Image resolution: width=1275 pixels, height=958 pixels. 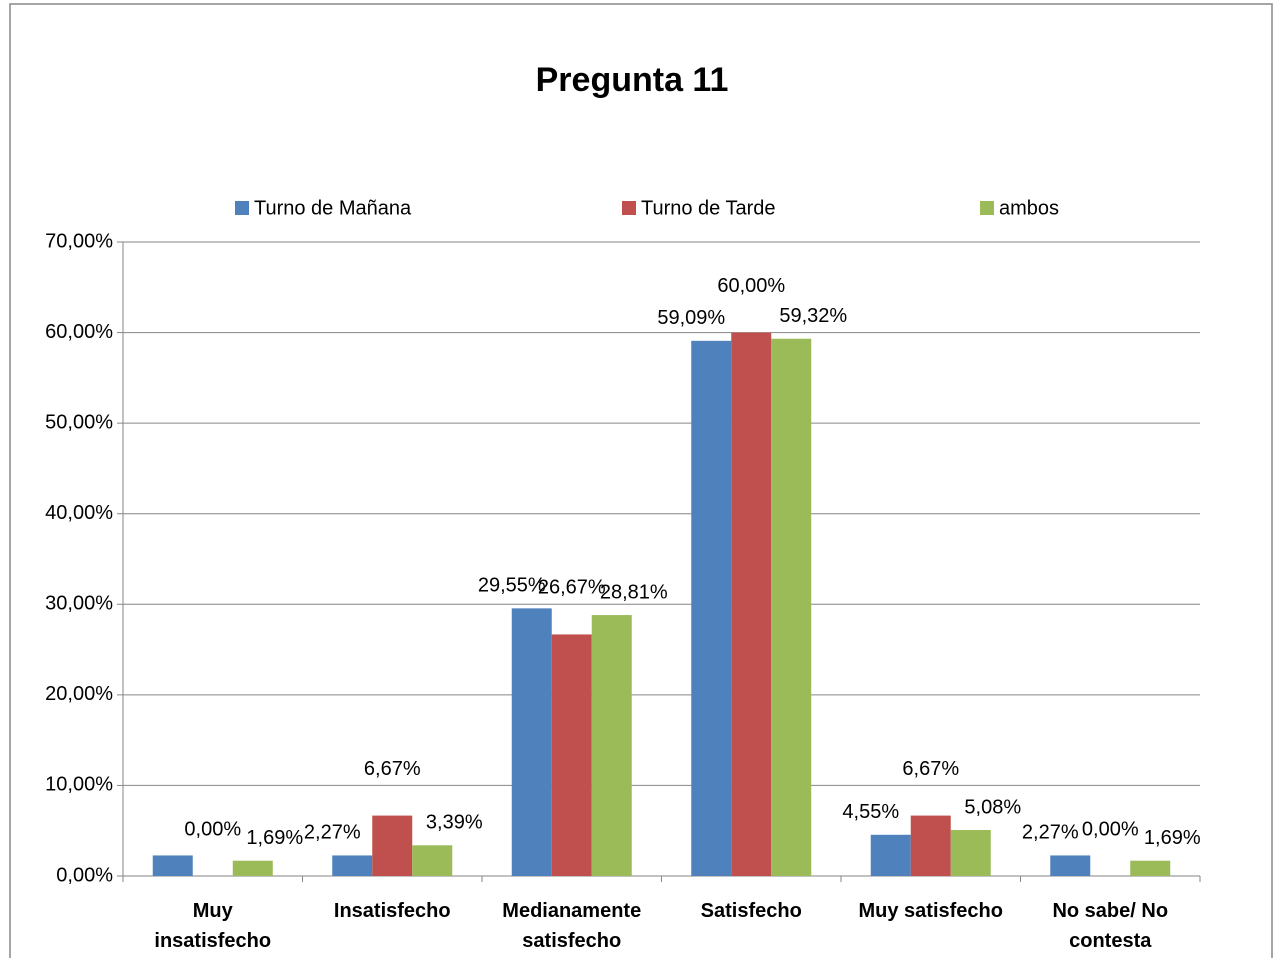 I want to click on y-tick-label: 50,00%, so click(x=79, y=422).